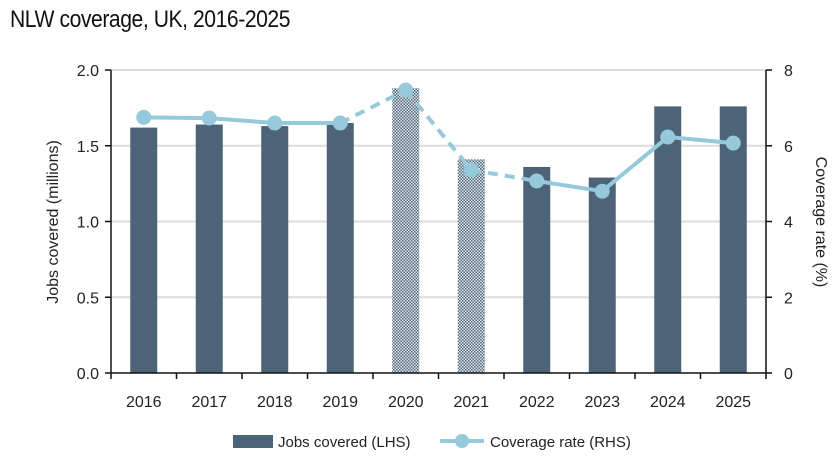 The image size is (838, 459). Describe the element at coordinates (144, 117) in the screenshot. I see `point-2016` at that location.